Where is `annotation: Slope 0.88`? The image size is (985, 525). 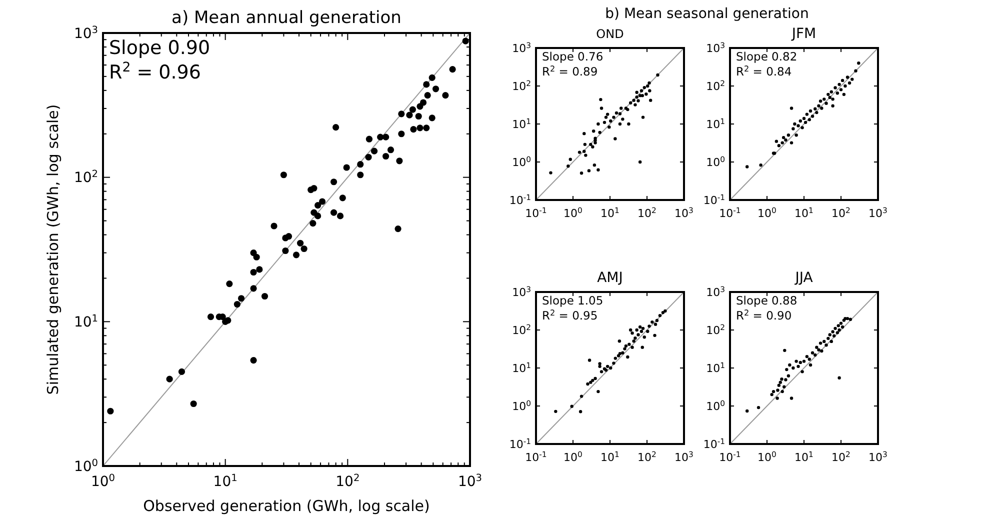 annotation: Slope 0.88 is located at coordinates (767, 301).